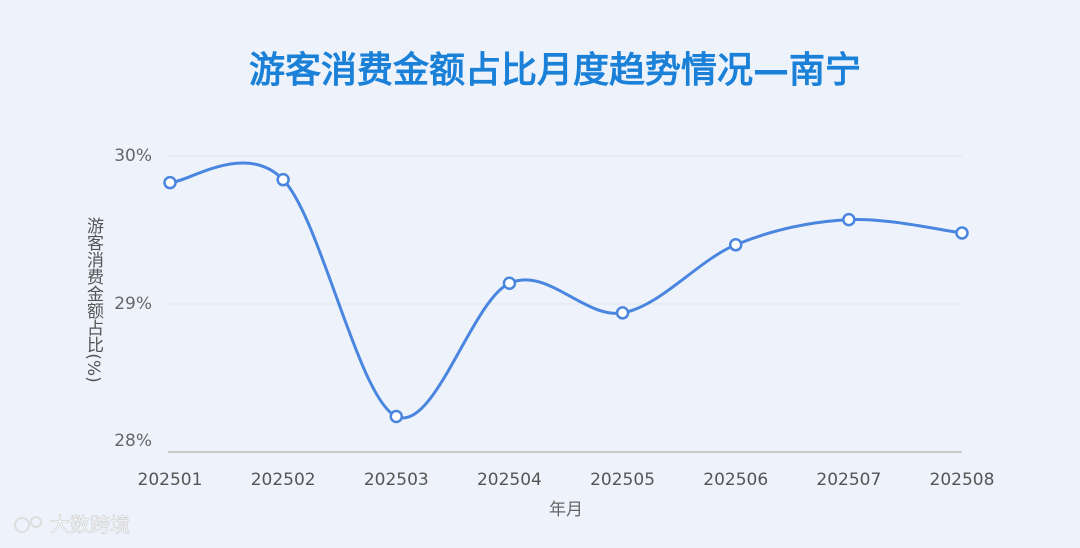  Describe the element at coordinates (28, 524) in the screenshot. I see `watermark-icon` at that location.